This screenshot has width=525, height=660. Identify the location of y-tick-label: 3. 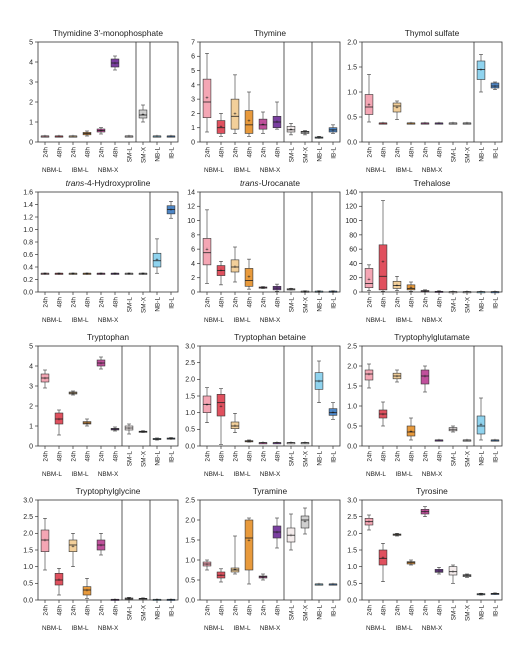
(31, 386).